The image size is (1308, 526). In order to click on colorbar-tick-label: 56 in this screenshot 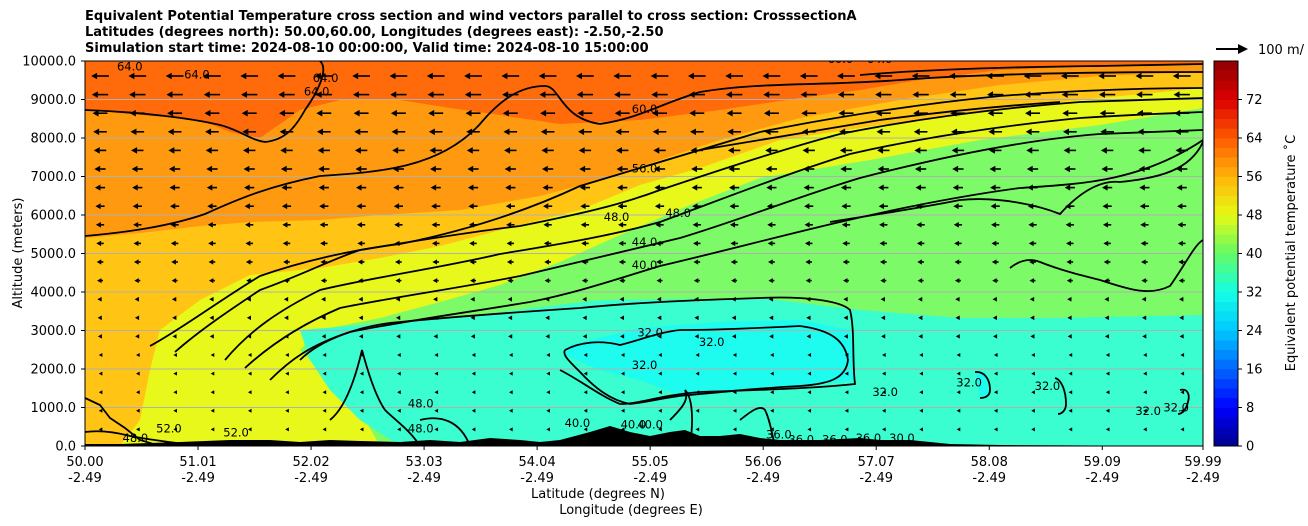, I will do `click(1254, 177)`.